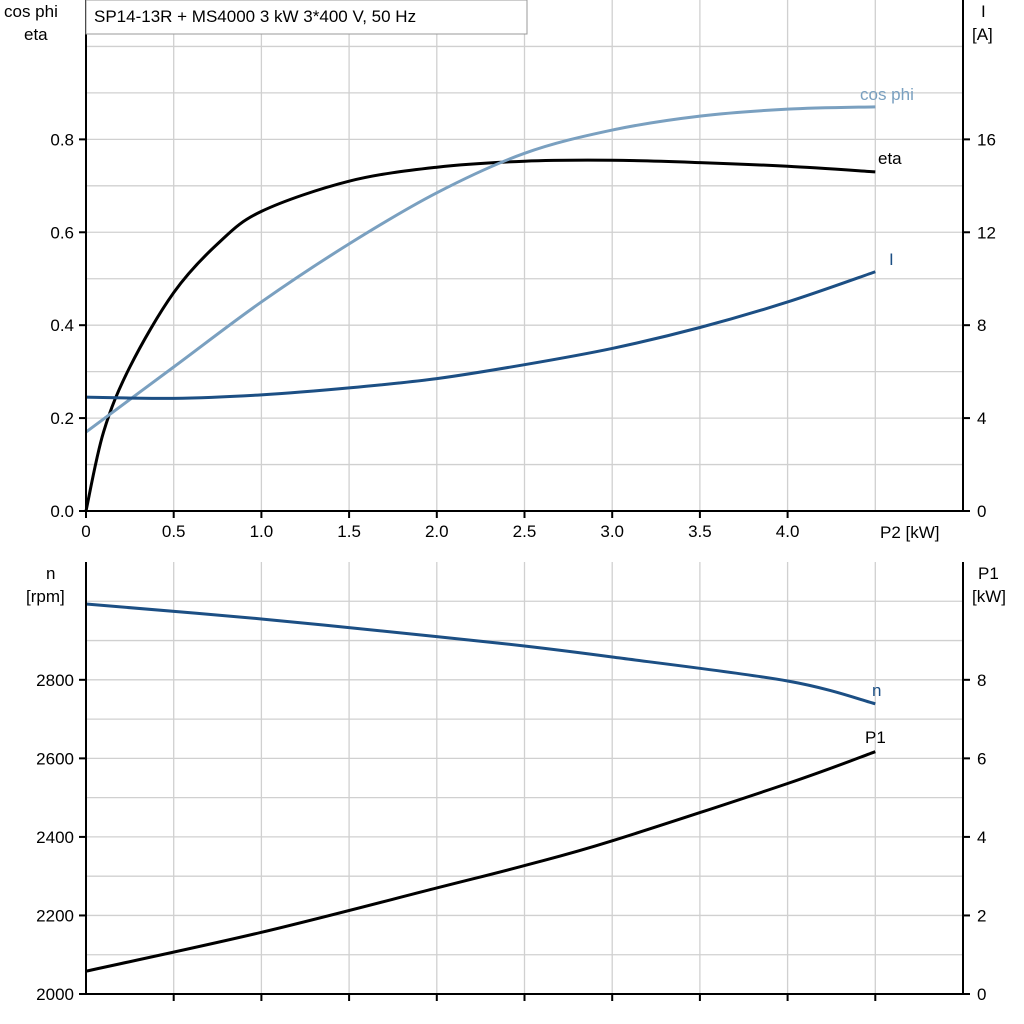  Describe the element at coordinates (989, 596) in the screenshot. I see `bottom-right-axis-label-2: [kW]` at that location.